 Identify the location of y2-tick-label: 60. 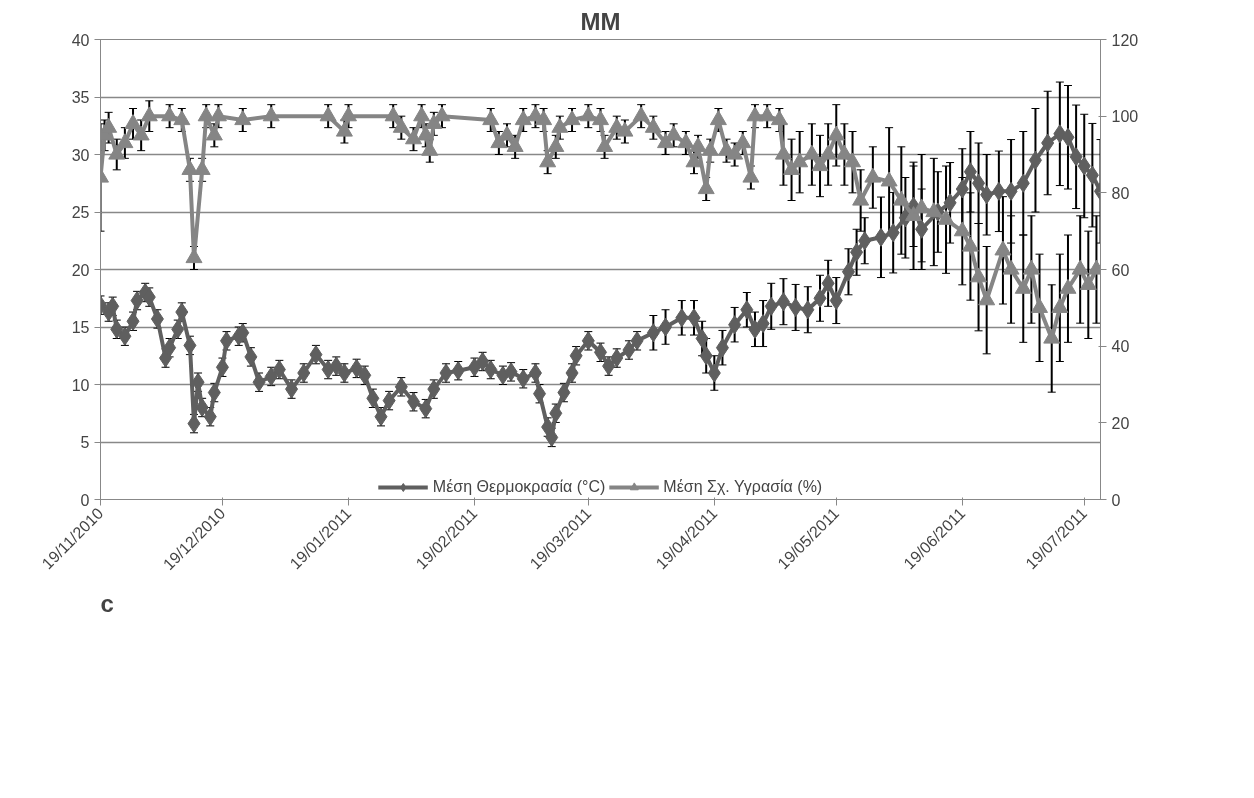
(1120, 270).